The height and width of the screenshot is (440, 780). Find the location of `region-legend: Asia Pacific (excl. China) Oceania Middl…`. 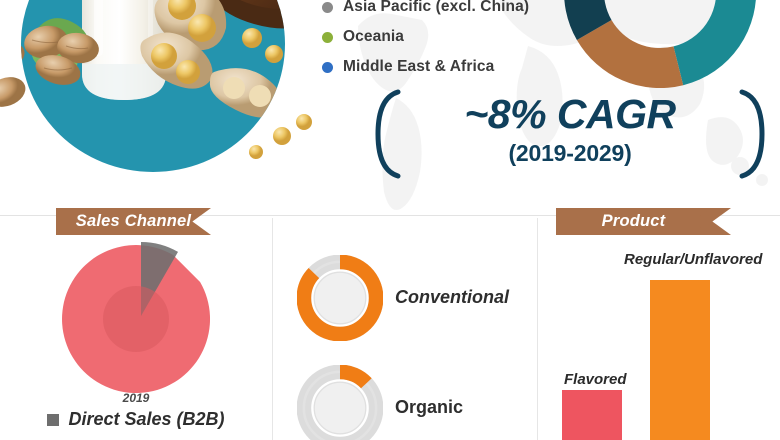

region-legend: Asia Pacific (excl. China) Oceania Middl… is located at coordinates (437, 41).